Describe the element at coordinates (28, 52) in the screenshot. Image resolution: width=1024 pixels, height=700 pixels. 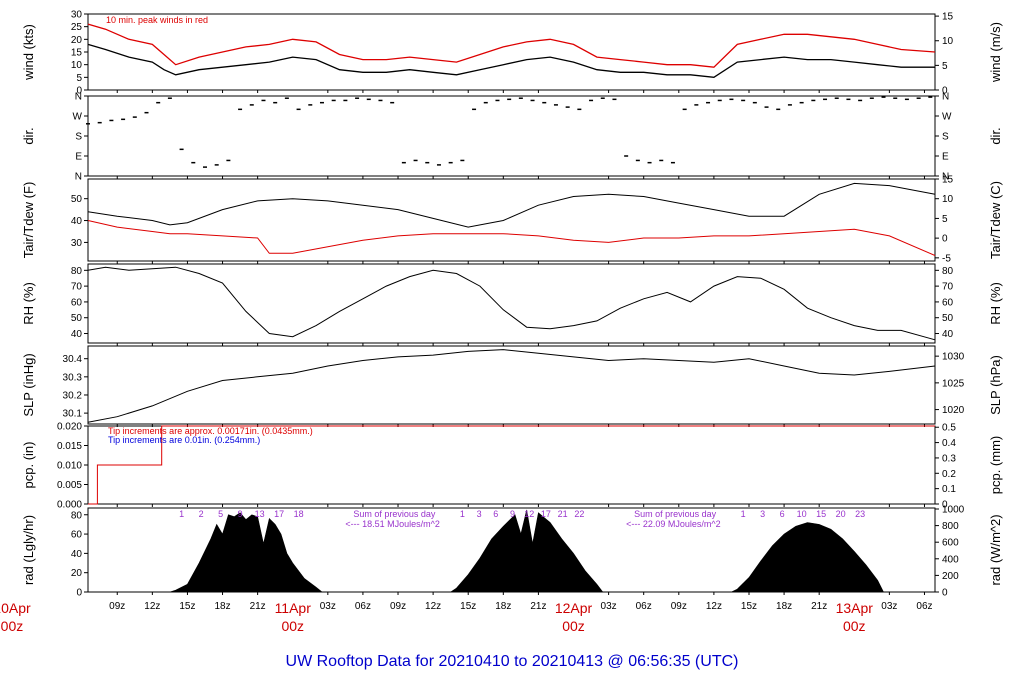
I see `ylabel-wind: wind (kts)` at that location.